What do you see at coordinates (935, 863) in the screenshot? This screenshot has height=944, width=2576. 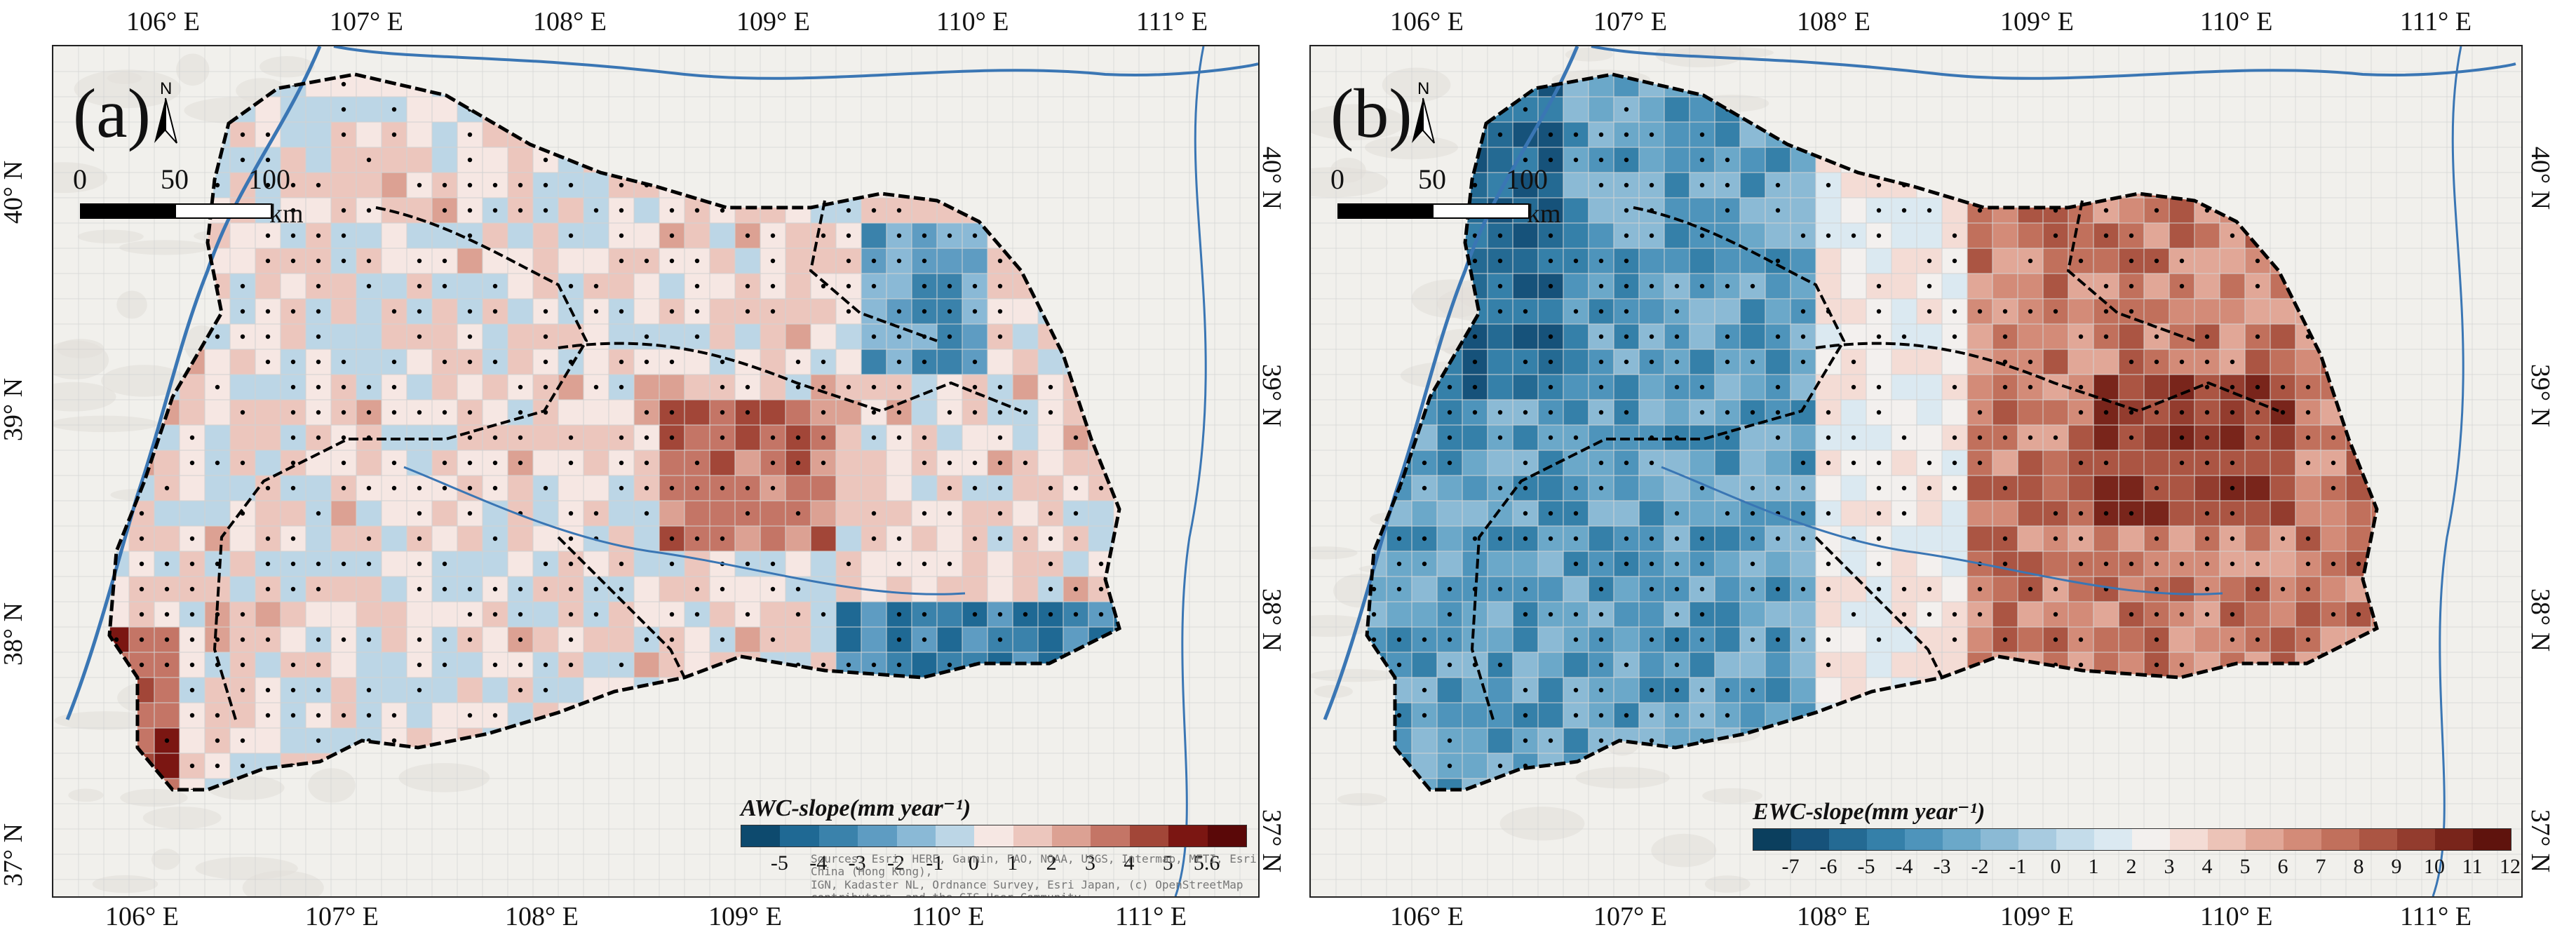 I see `legend-label: -1` at bounding box center [935, 863].